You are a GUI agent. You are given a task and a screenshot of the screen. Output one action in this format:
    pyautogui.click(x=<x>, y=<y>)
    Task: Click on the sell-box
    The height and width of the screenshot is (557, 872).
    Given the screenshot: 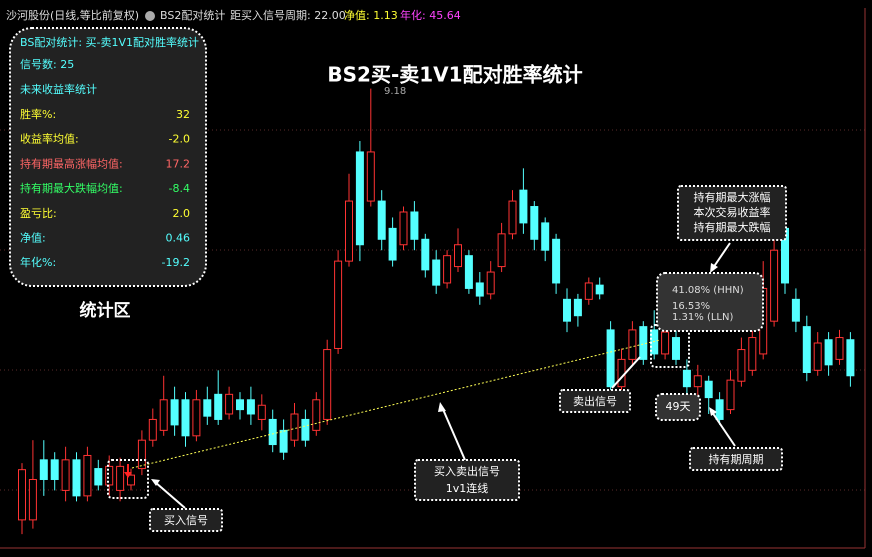 What is the action you would take?
    pyautogui.click(x=670, y=346)
    